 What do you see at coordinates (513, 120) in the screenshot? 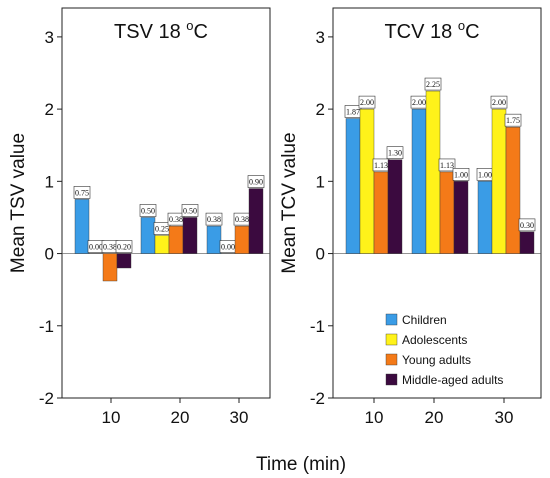
I see `data-label: 1.75` at bounding box center [513, 120].